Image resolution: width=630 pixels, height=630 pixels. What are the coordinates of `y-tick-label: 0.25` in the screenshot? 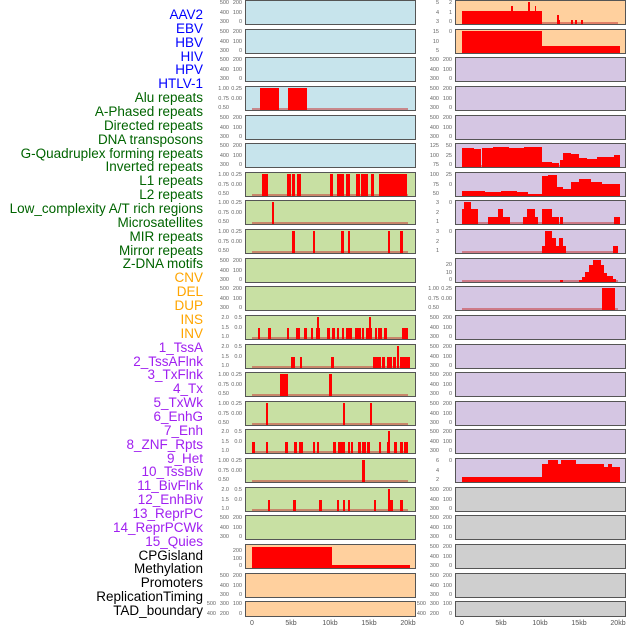 It's located at (236, 375).